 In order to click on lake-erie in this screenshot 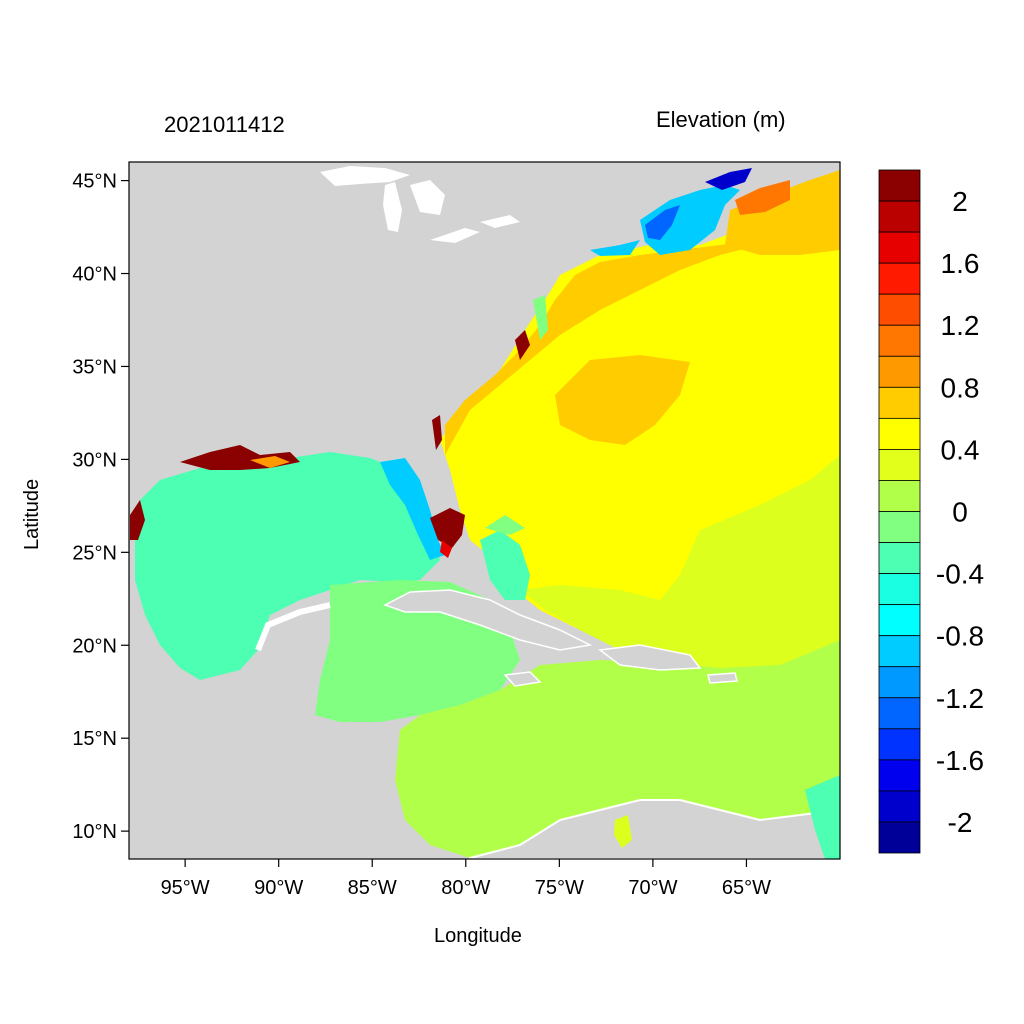, I will do `click(455, 235)`.